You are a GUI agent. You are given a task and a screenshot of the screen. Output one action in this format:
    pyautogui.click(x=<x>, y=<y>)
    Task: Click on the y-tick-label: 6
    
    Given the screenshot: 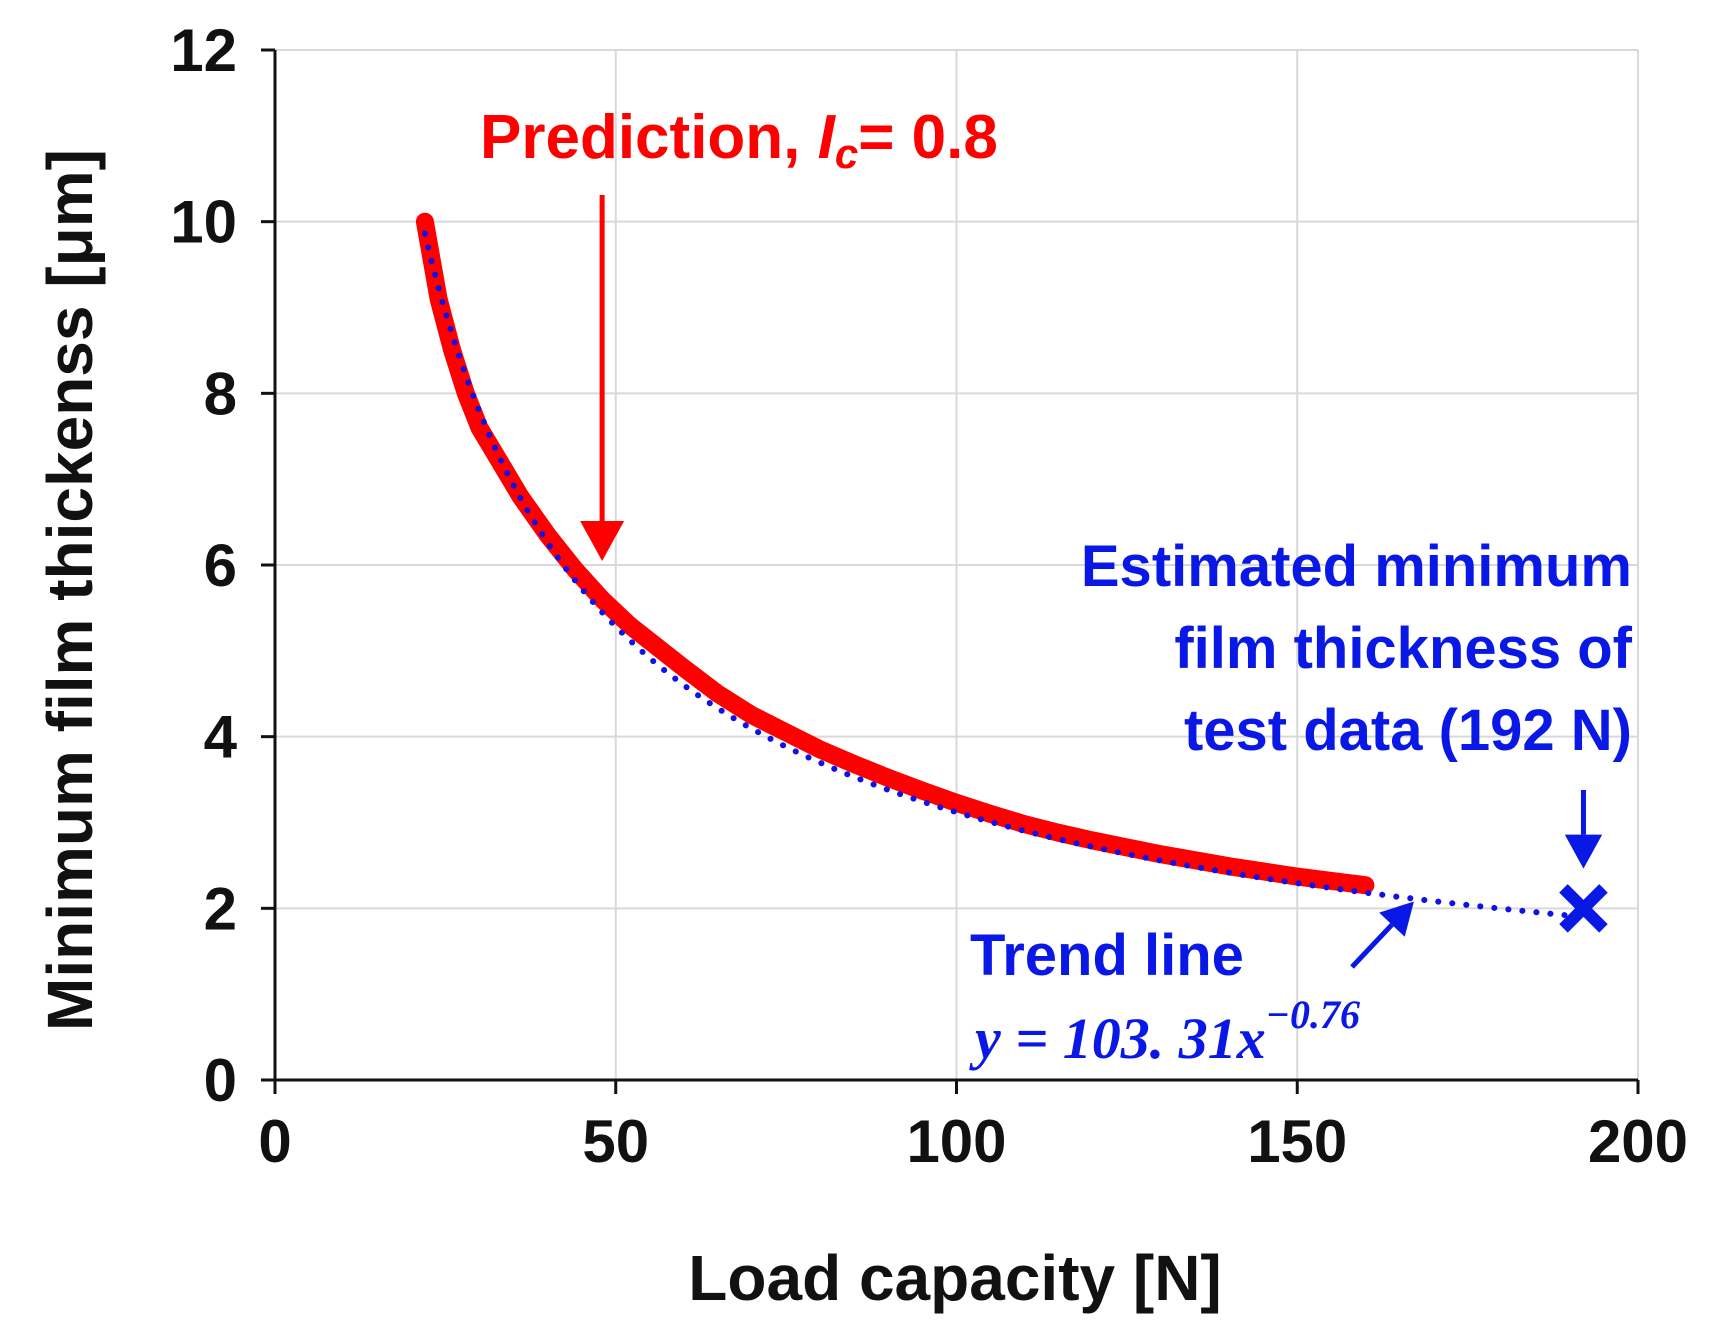 What is the action you would take?
    pyautogui.click(x=220, y=565)
    